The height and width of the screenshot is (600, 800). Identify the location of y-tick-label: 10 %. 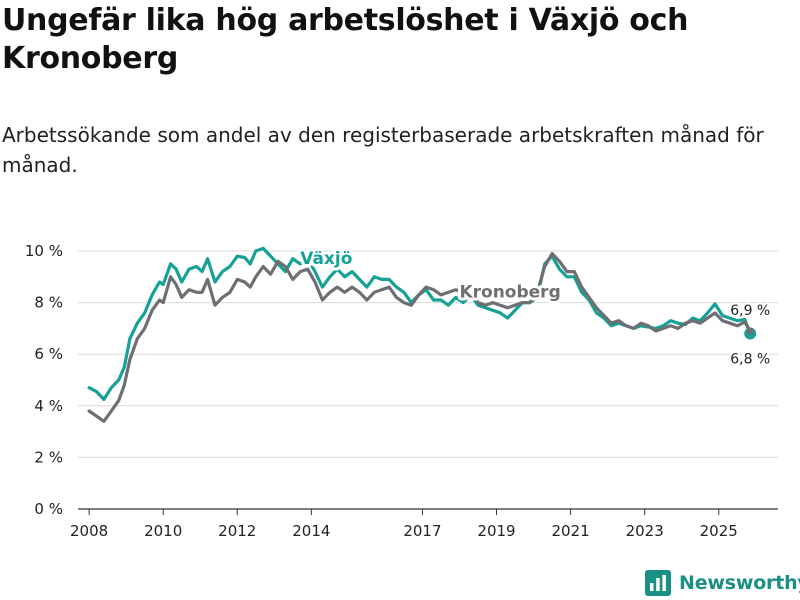
(44, 251).